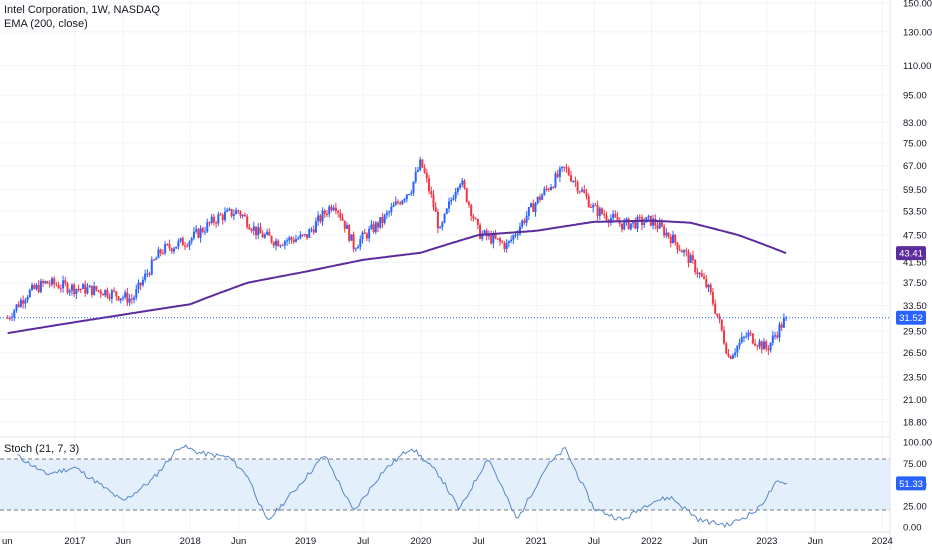  I want to click on time-tick-label: 2019, so click(305, 541).